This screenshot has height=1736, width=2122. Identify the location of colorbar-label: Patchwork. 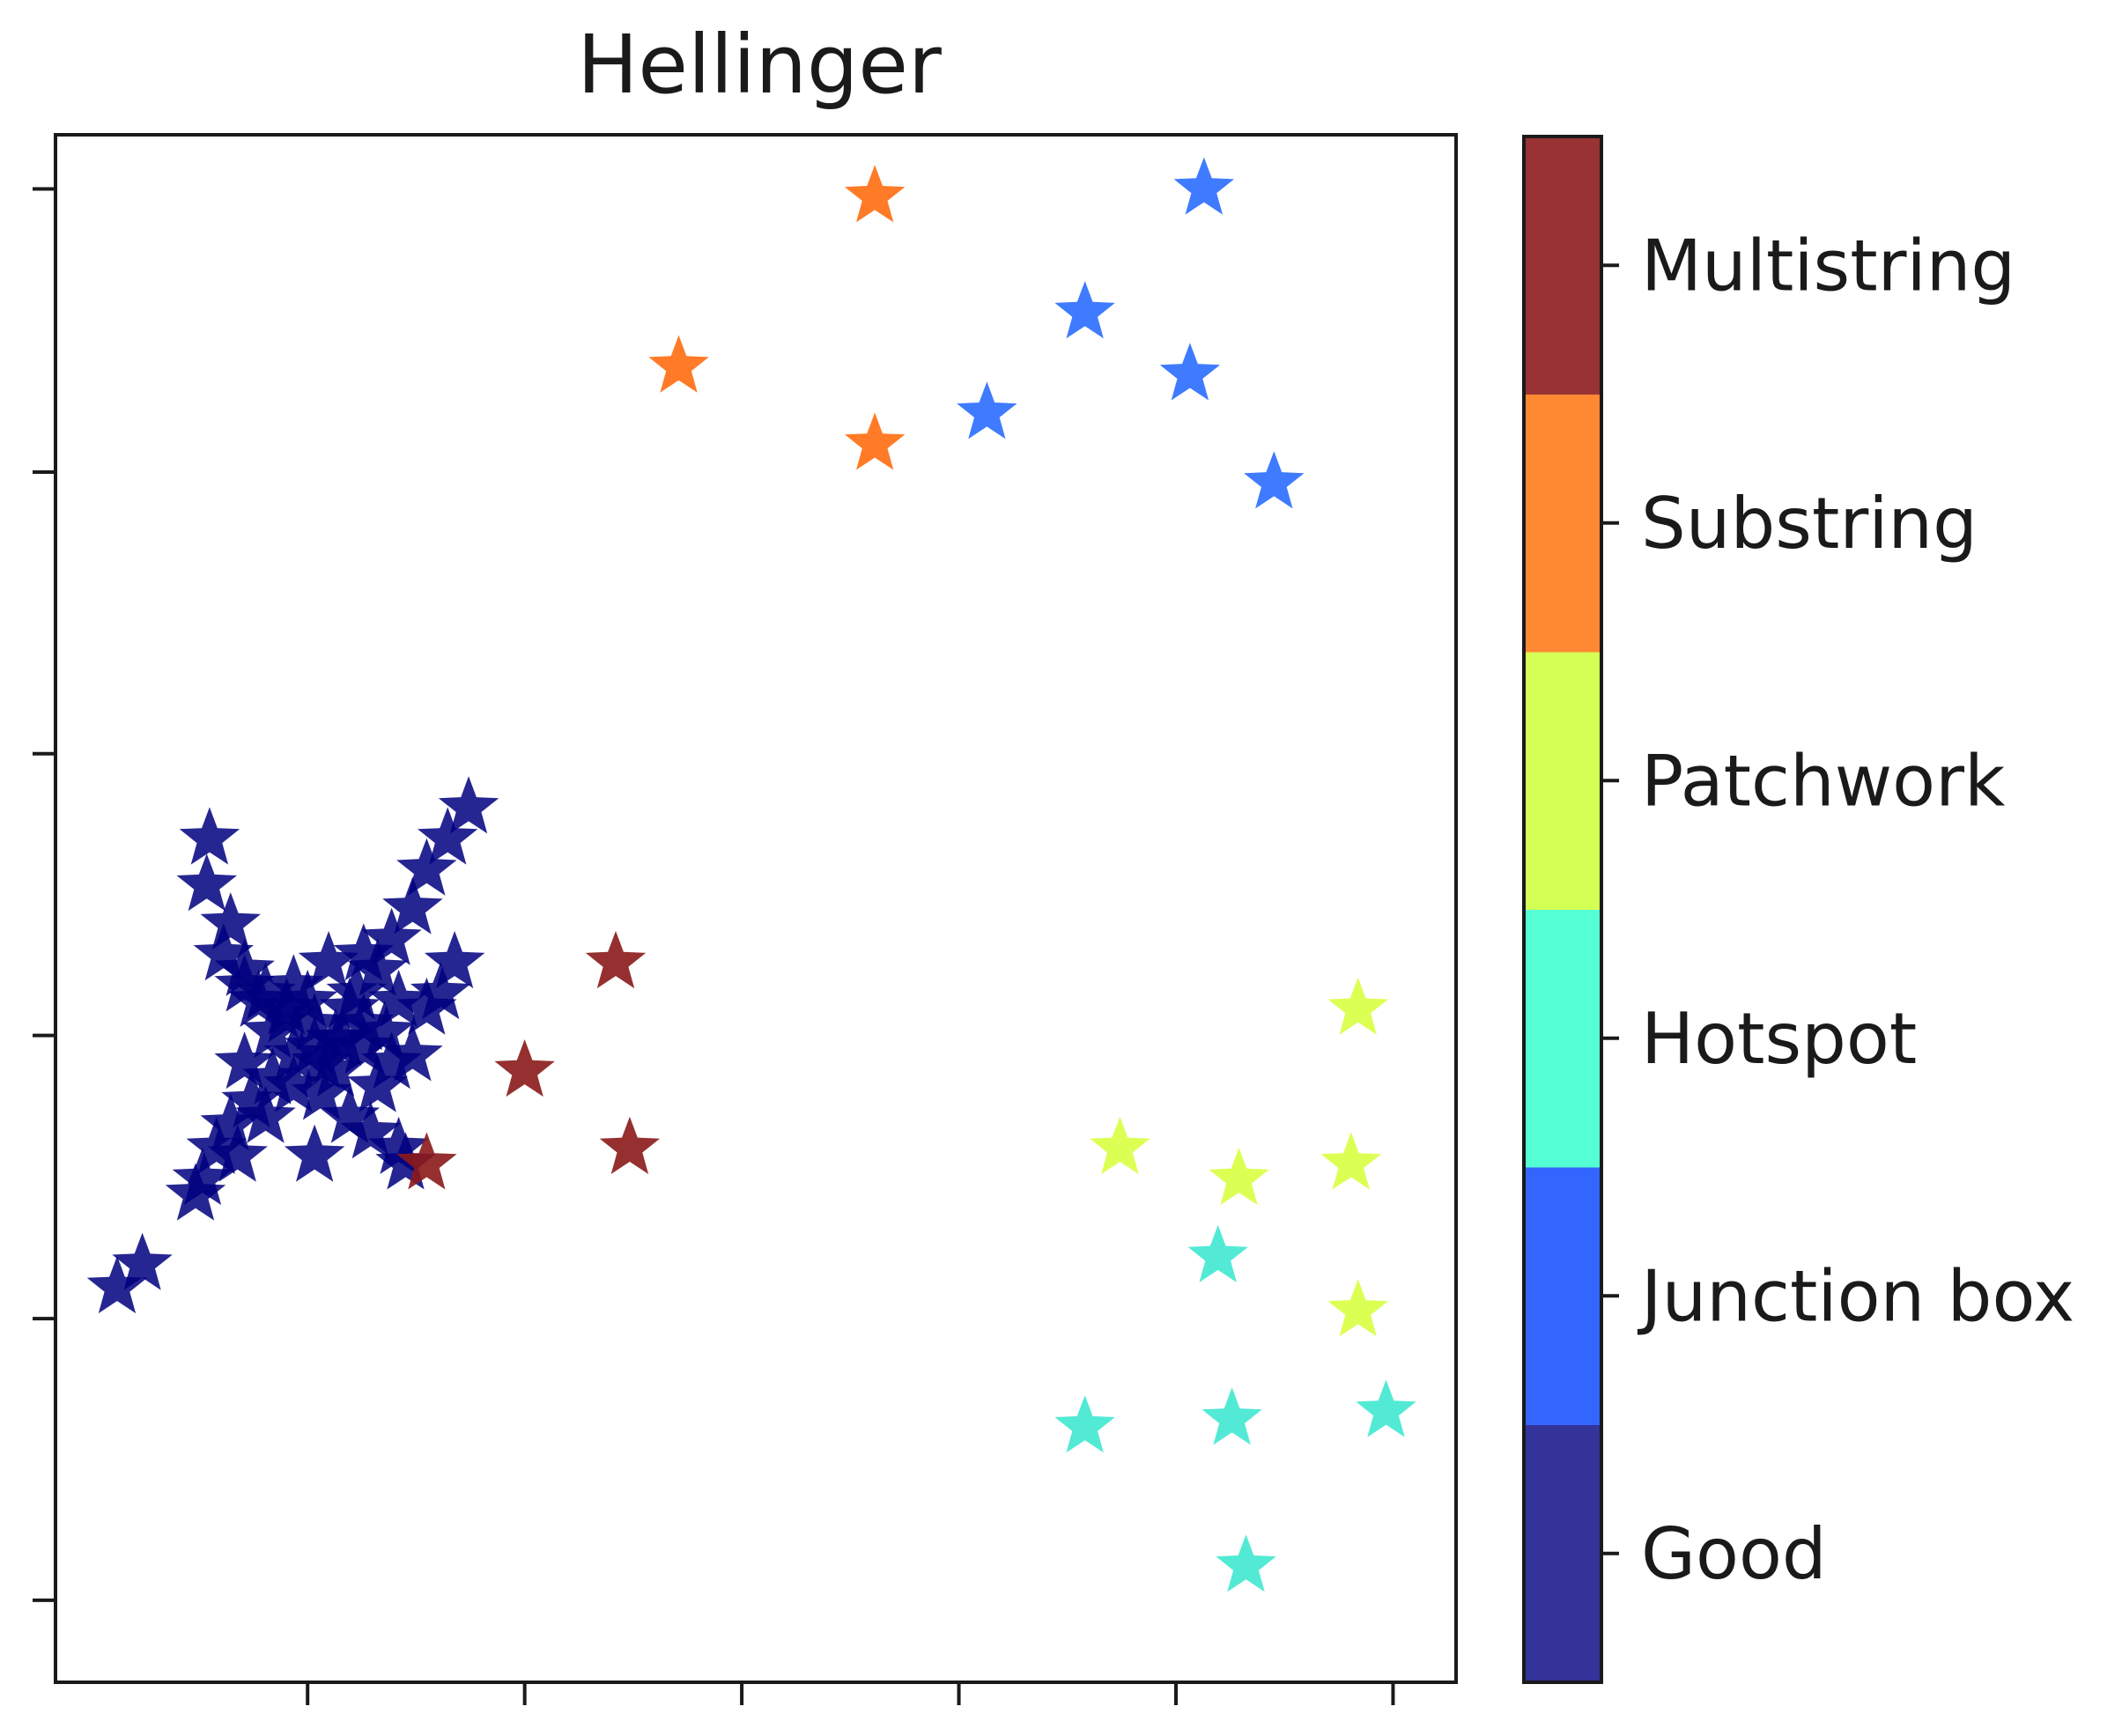
(1824, 781).